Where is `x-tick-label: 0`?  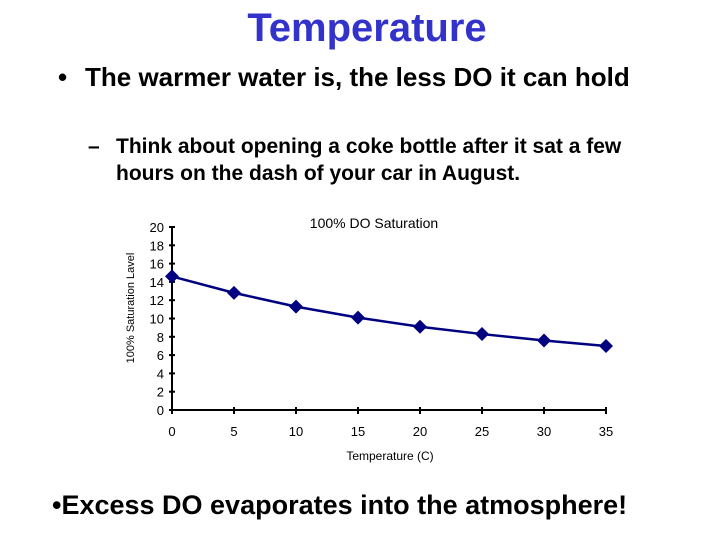 x-tick-label: 0 is located at coordinates (171, 431).